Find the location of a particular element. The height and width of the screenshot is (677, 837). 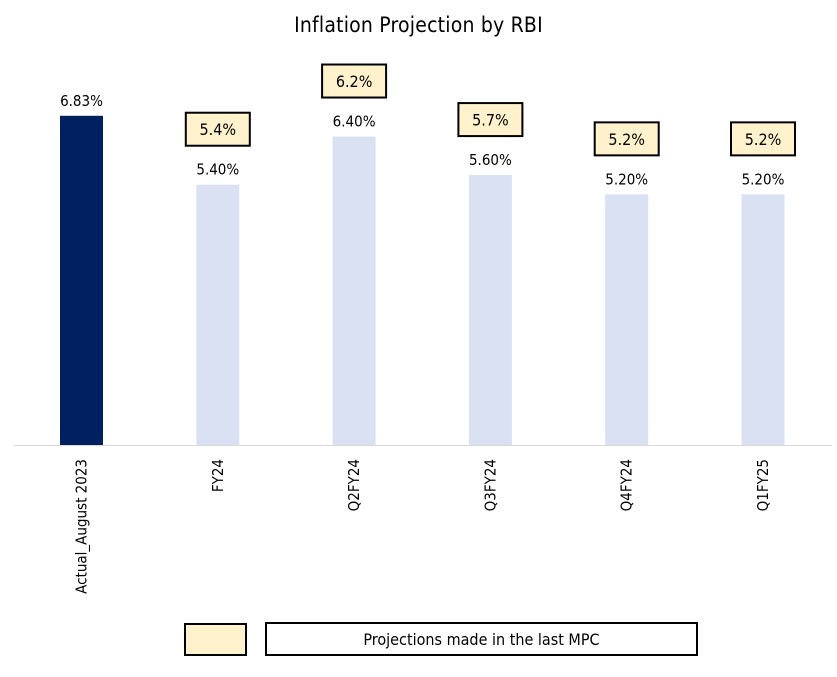

x-tick-label: Q3FY24 is located at coordinates (490, 485).